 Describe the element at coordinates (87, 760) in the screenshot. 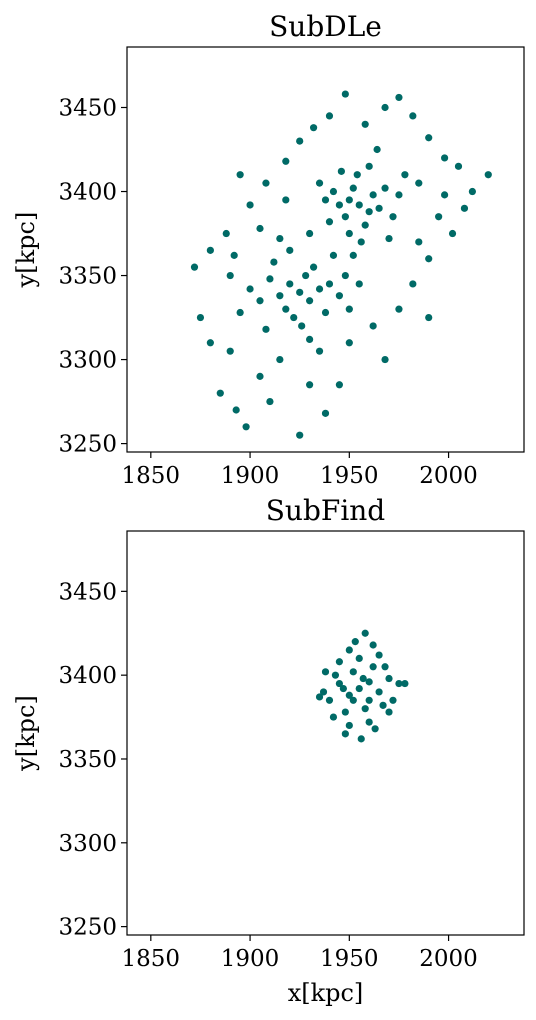

I see `y-tick-label: 3350` at that location.